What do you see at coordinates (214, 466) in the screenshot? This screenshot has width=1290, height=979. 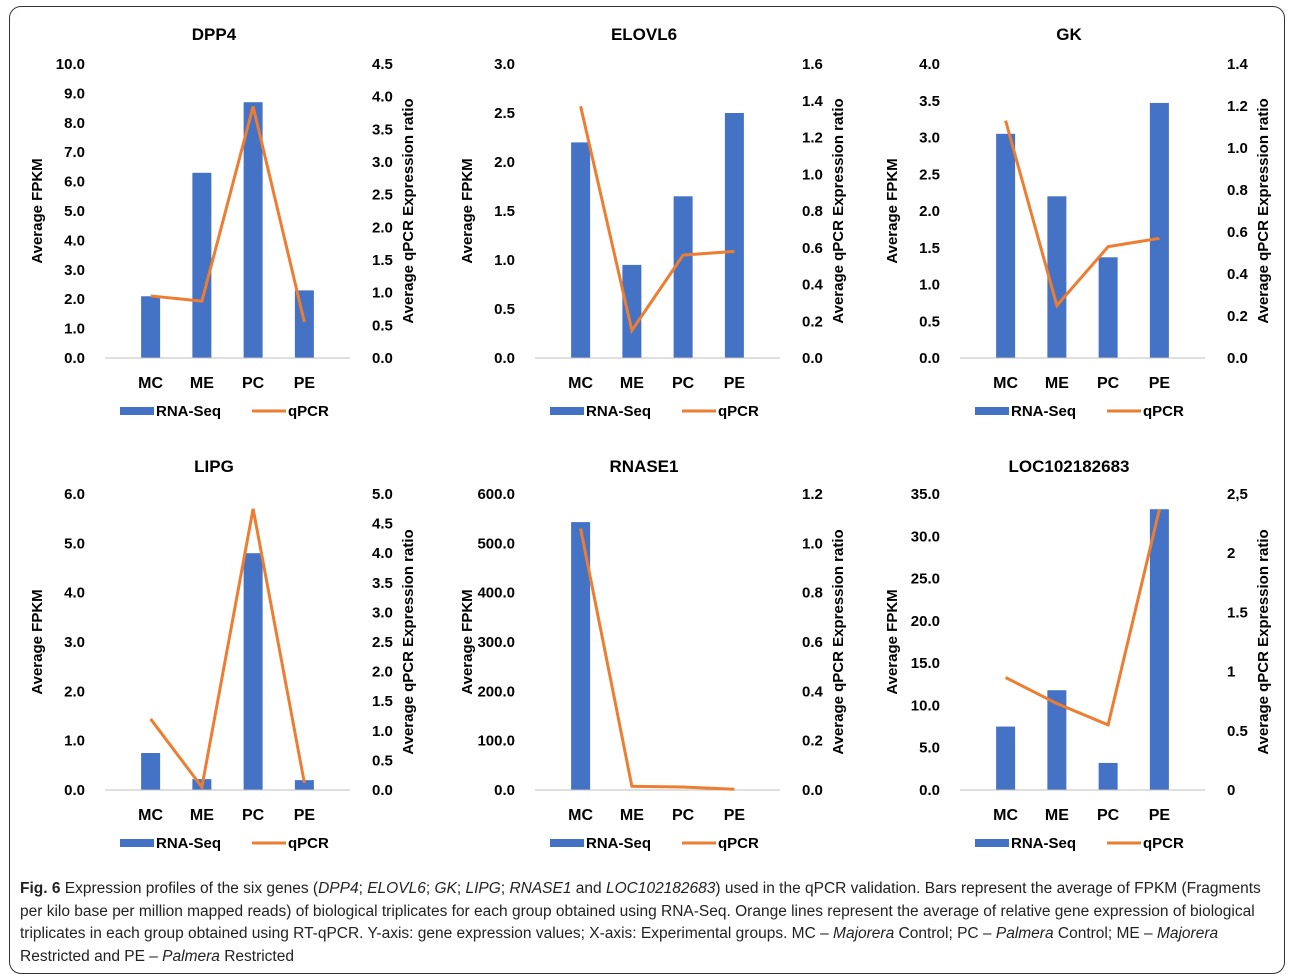 I see `chart-title: LIPG` at bounding box center [214, 466].